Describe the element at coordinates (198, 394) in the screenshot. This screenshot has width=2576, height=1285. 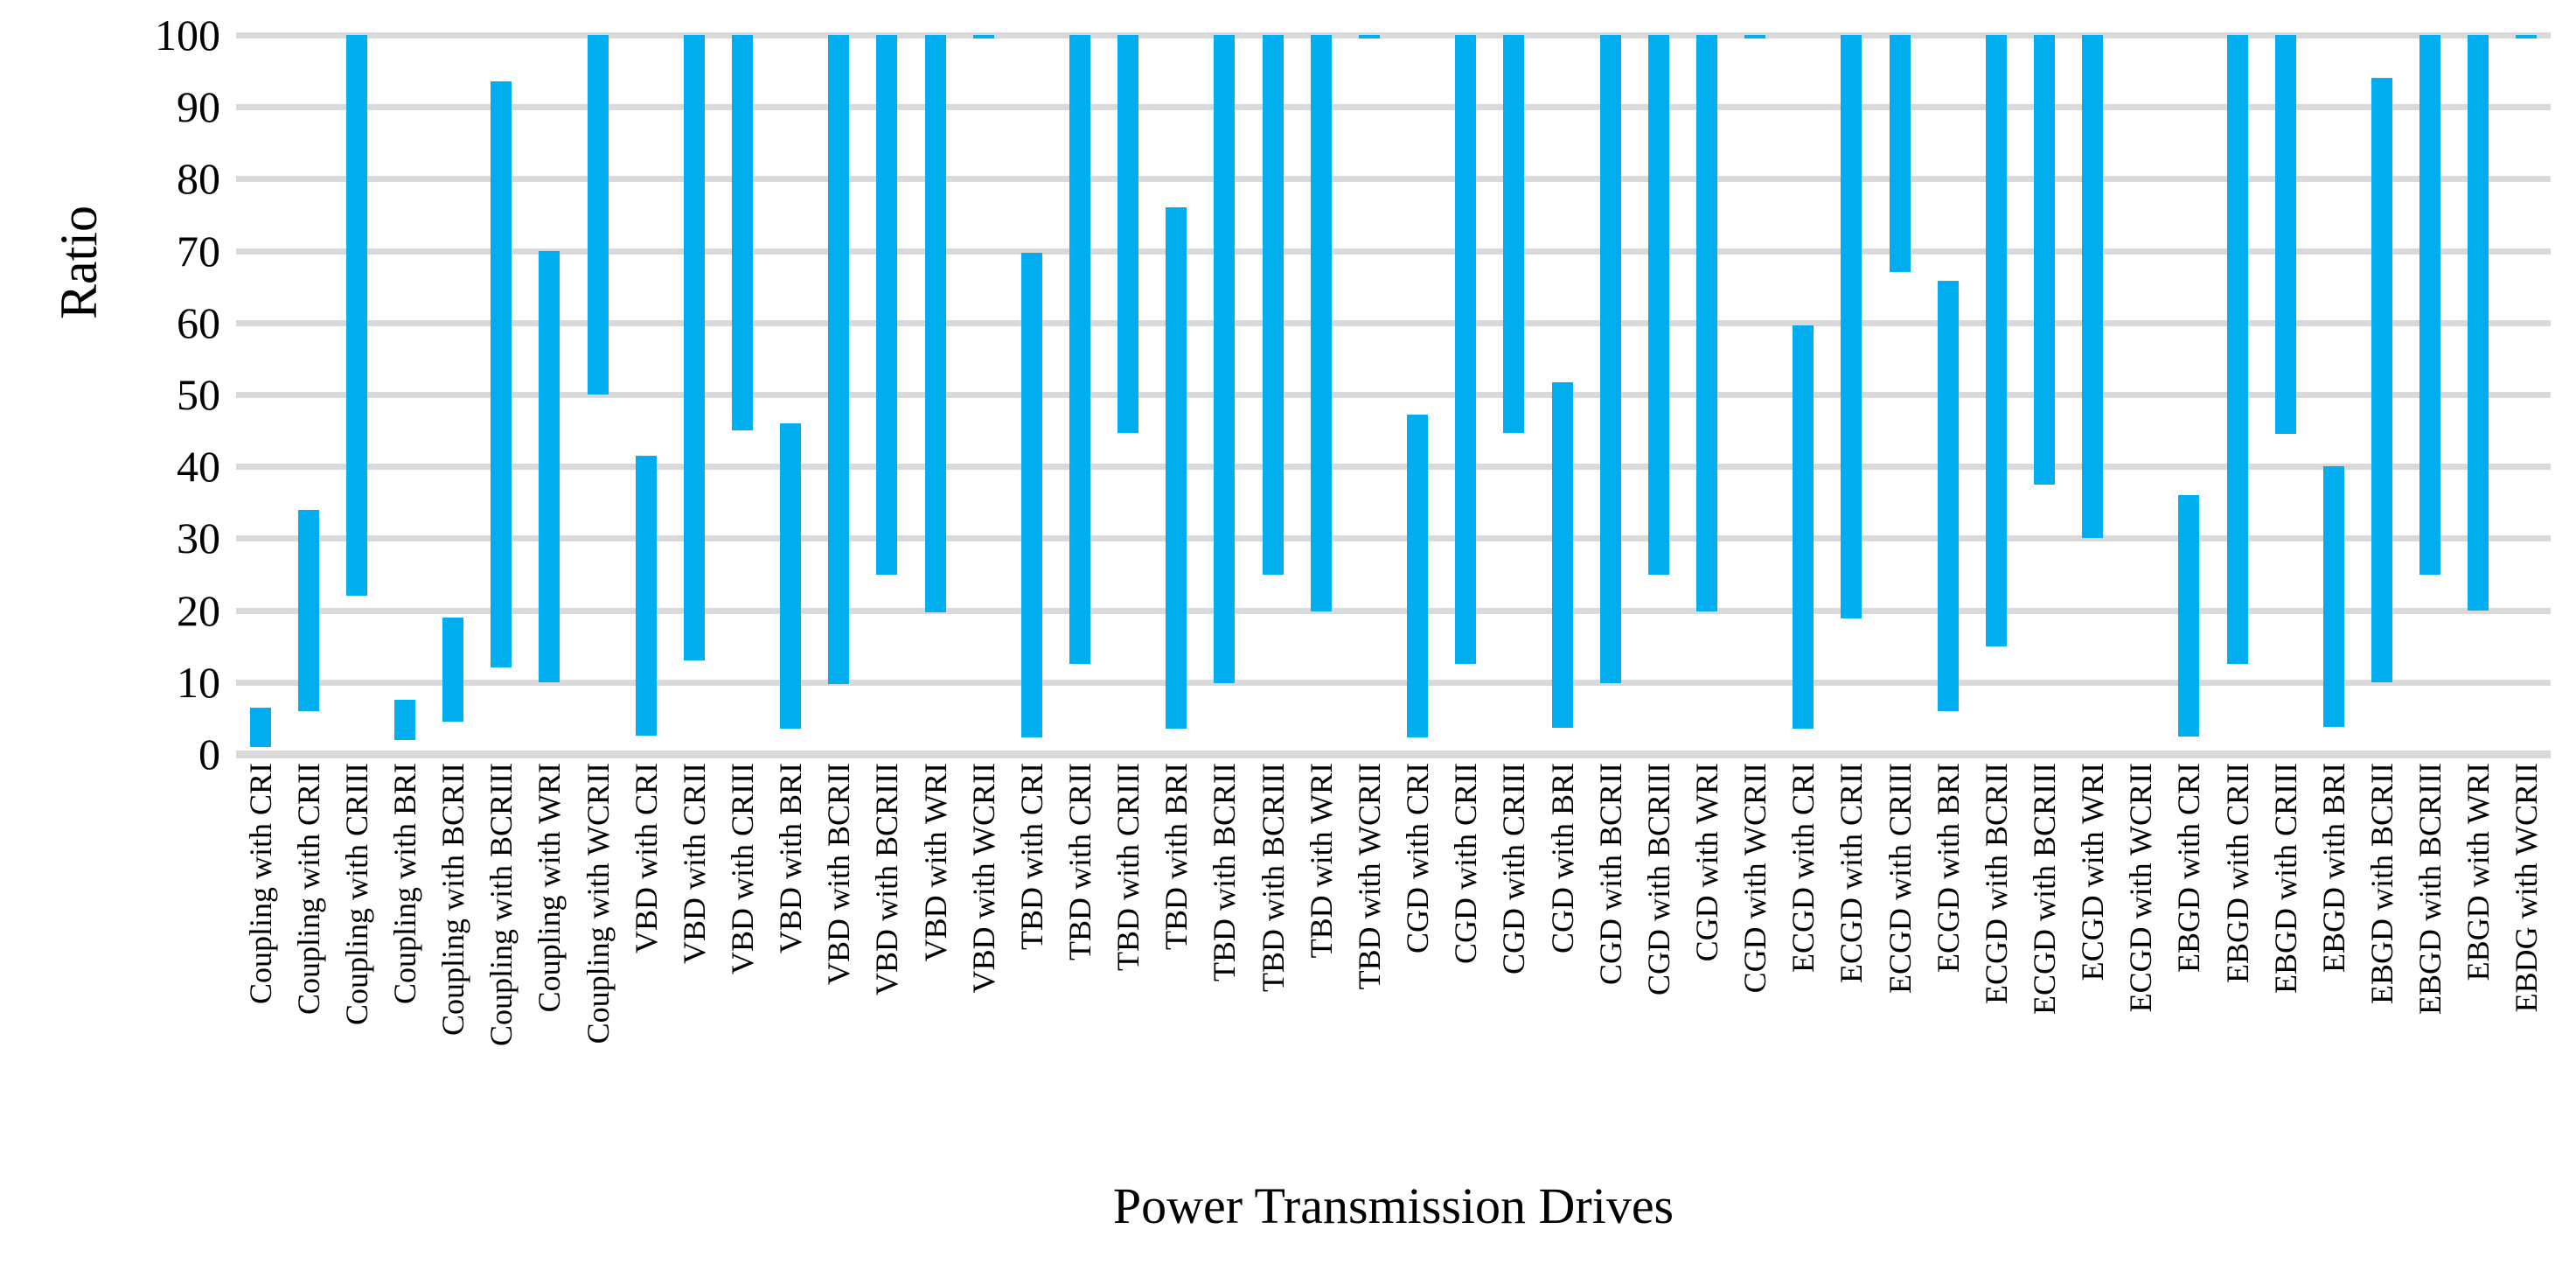
I see `y-tick-label-50: 50` at that location.